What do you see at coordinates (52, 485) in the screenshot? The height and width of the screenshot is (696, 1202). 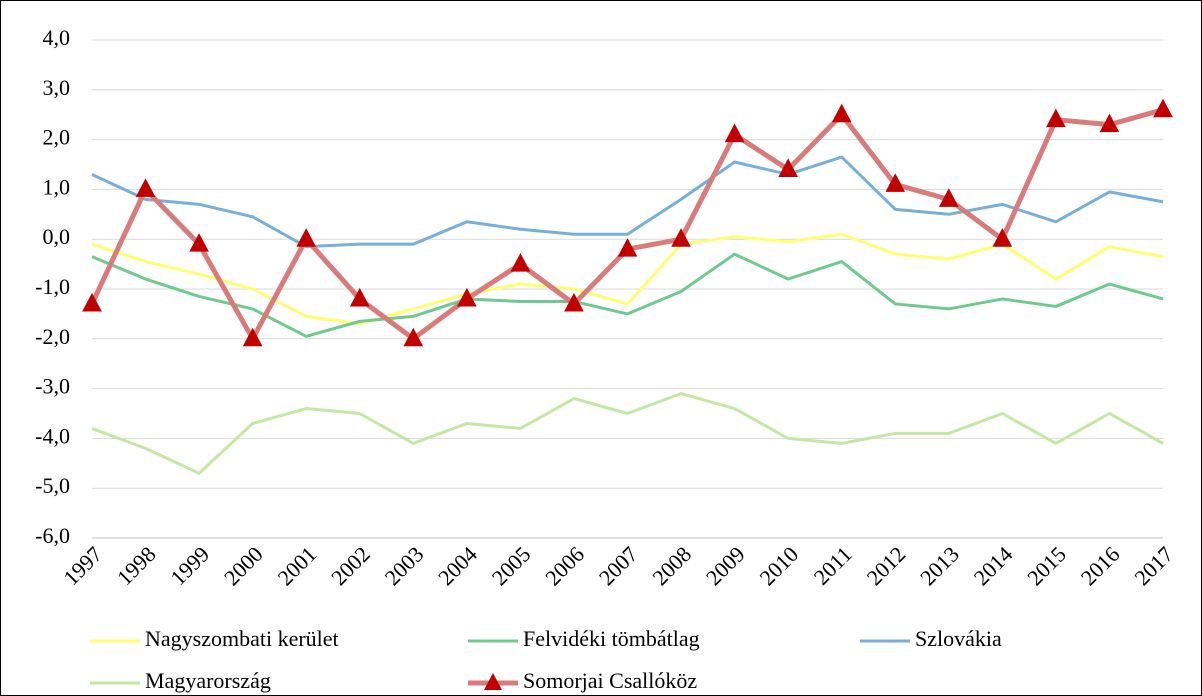 I see `y-tick-label: -5,0` at bounding box center [52, 485].